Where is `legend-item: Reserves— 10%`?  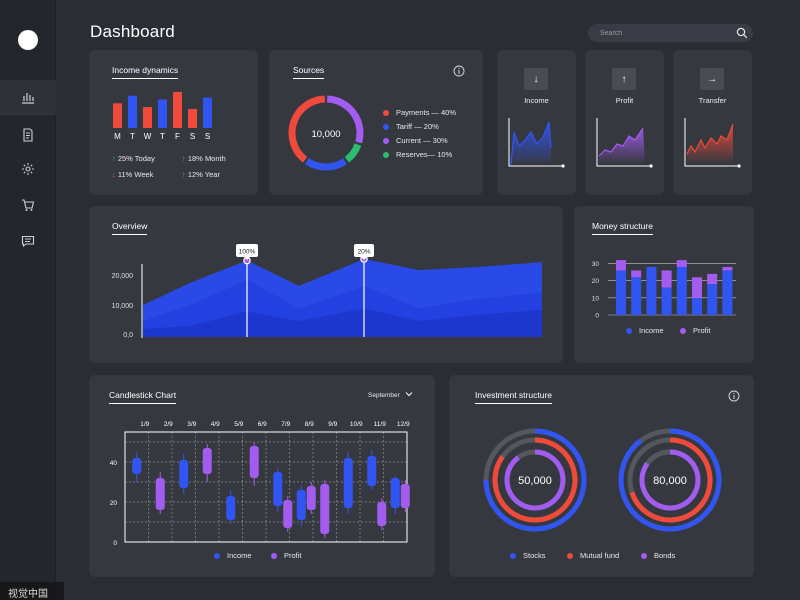 legend-item: Reserves— 10% is located at coordinates (417, 154).